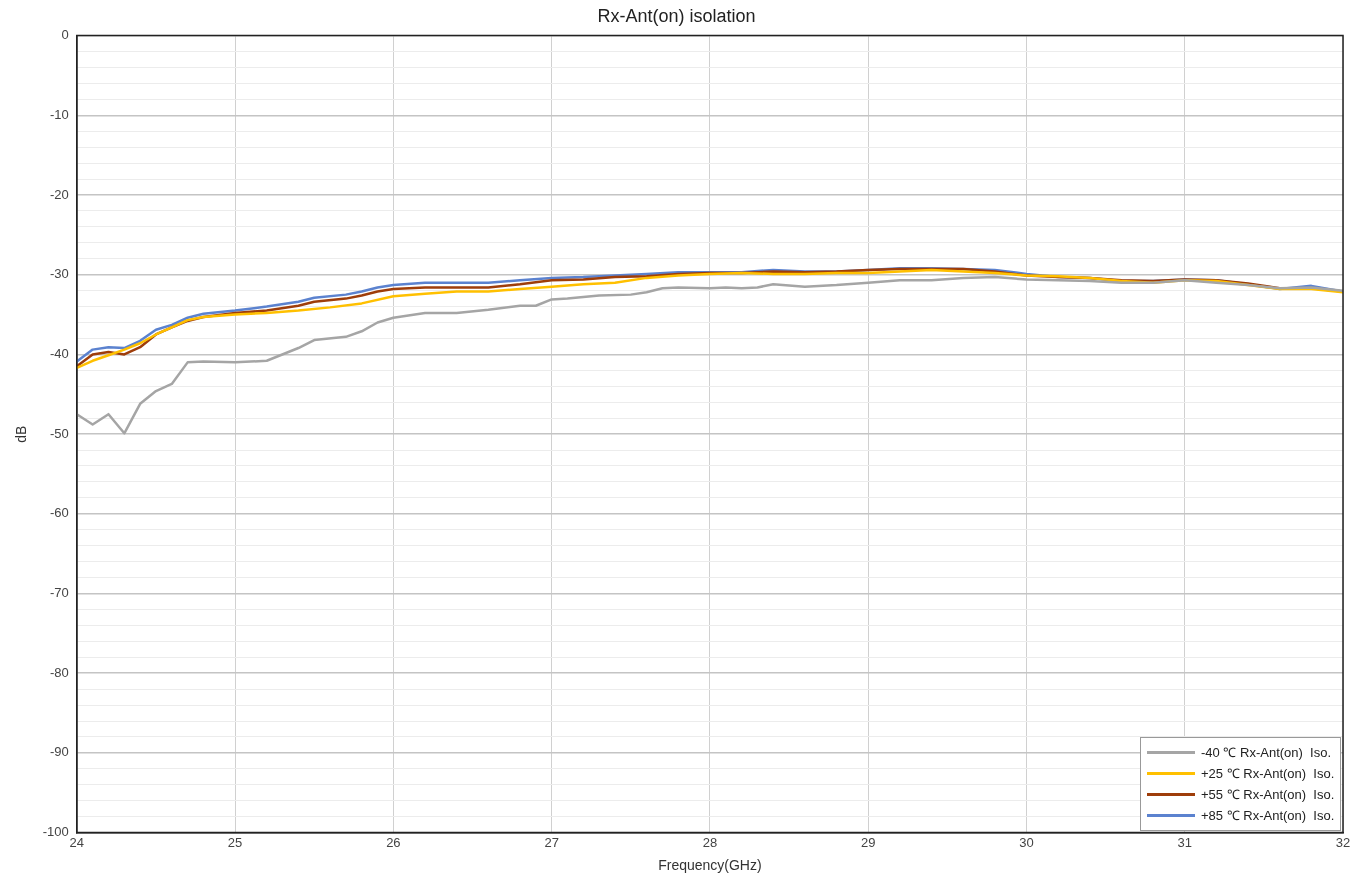 Image resolution: width=1365 pixels, height=885 pixels. I want to click on x-tick-label: 26, so click(393, 842).